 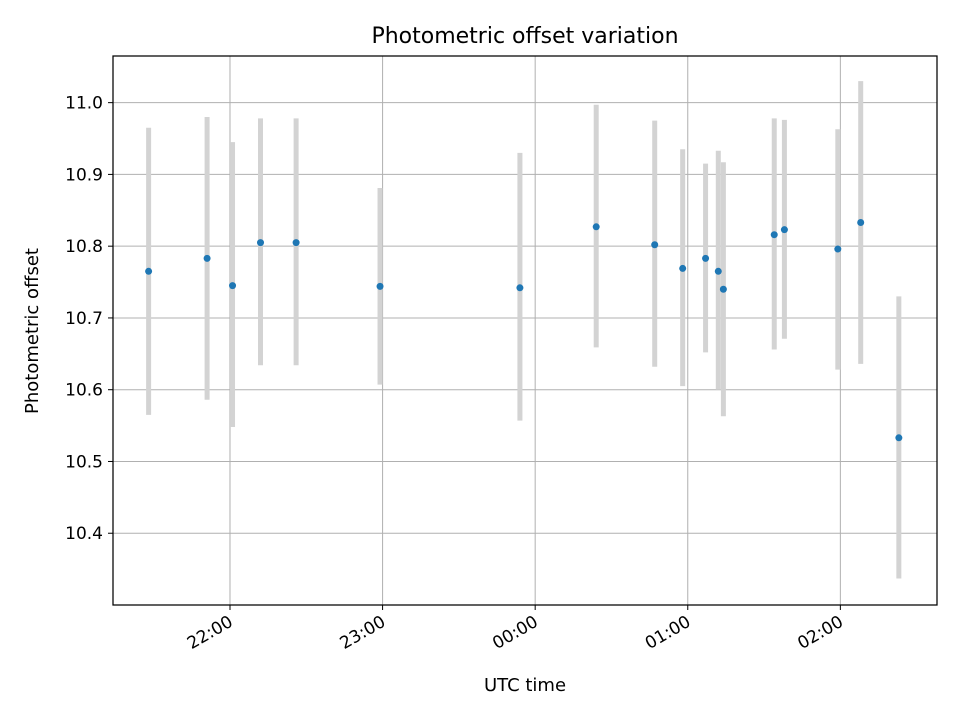 What do you see at coordinates (84, 175) in the screenshot?
I see `y-tick-label: 10.9` at bounding box center [84, 175].